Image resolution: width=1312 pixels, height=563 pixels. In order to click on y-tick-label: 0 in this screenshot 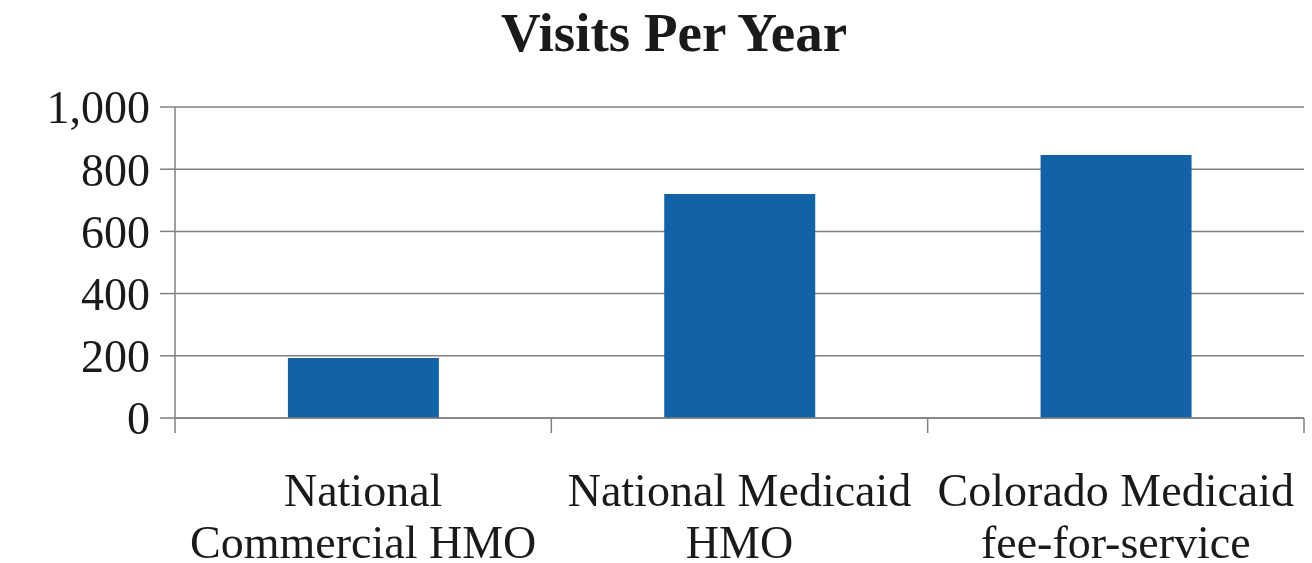, I will do `click(138, 419)`.